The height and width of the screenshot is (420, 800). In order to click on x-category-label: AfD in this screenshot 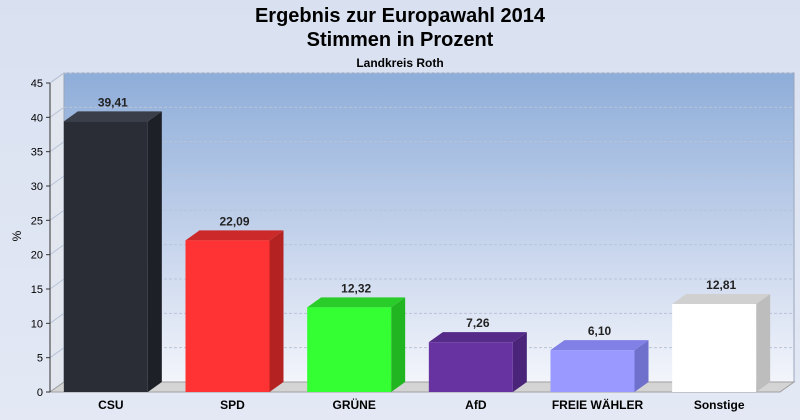, I will do `click(476, 405)`.